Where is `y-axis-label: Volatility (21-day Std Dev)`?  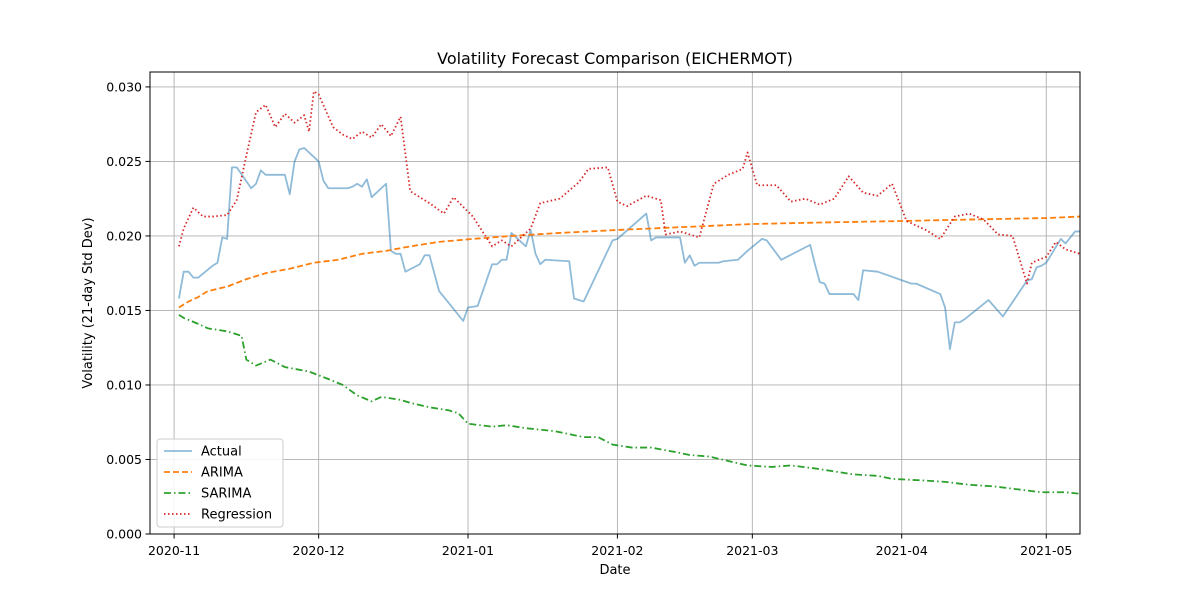 y-axis-label: Volatility (21-day Std Dev) is located at coordinates (88, 302).